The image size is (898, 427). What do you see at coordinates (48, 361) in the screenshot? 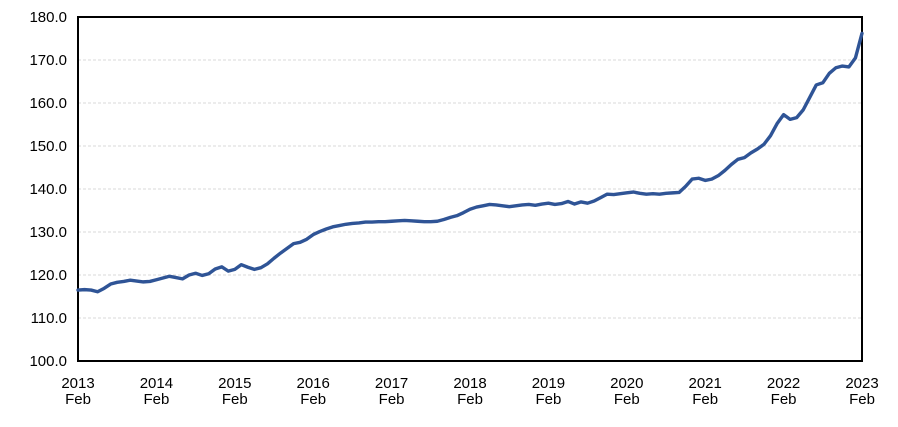
I see `y-tick-label: 100.0` at bounding box center [48, 361].